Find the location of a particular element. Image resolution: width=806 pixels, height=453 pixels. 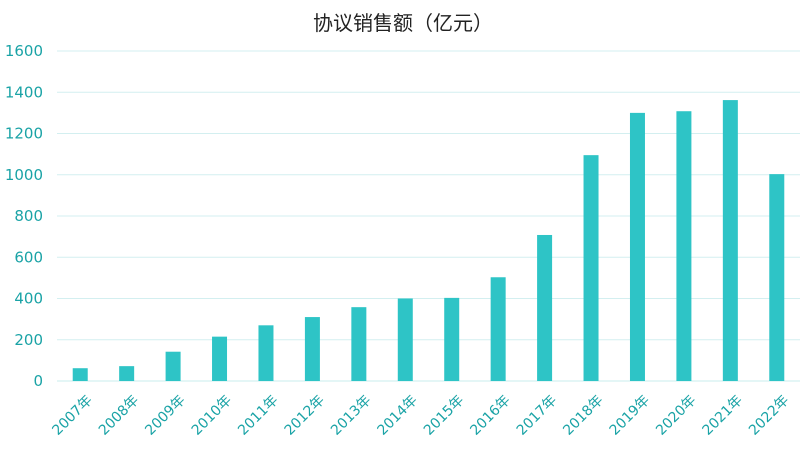

y-axis-ticks: 0 200 400 600 800 1000 1200 1400 1600 is located at coordinates (24, 216).